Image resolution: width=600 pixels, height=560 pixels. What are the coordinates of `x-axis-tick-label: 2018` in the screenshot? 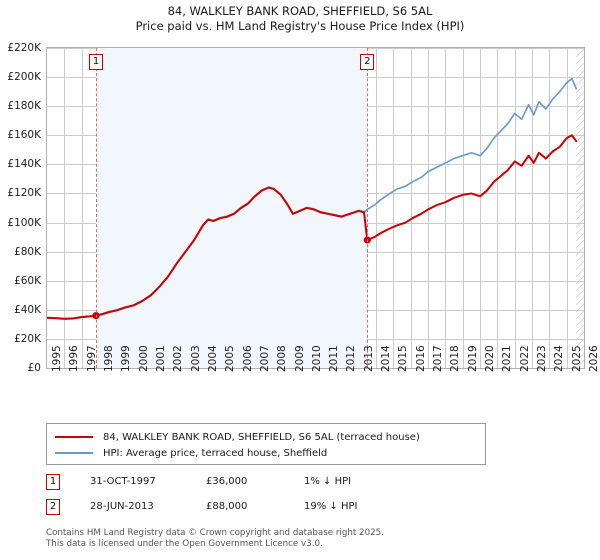 It's located at (455, 358).